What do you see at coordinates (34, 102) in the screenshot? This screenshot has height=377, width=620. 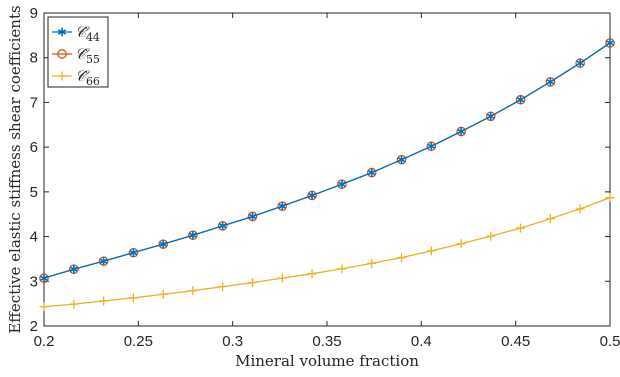 I see `y-tick-label: 7` at bounding box center [34, 102].